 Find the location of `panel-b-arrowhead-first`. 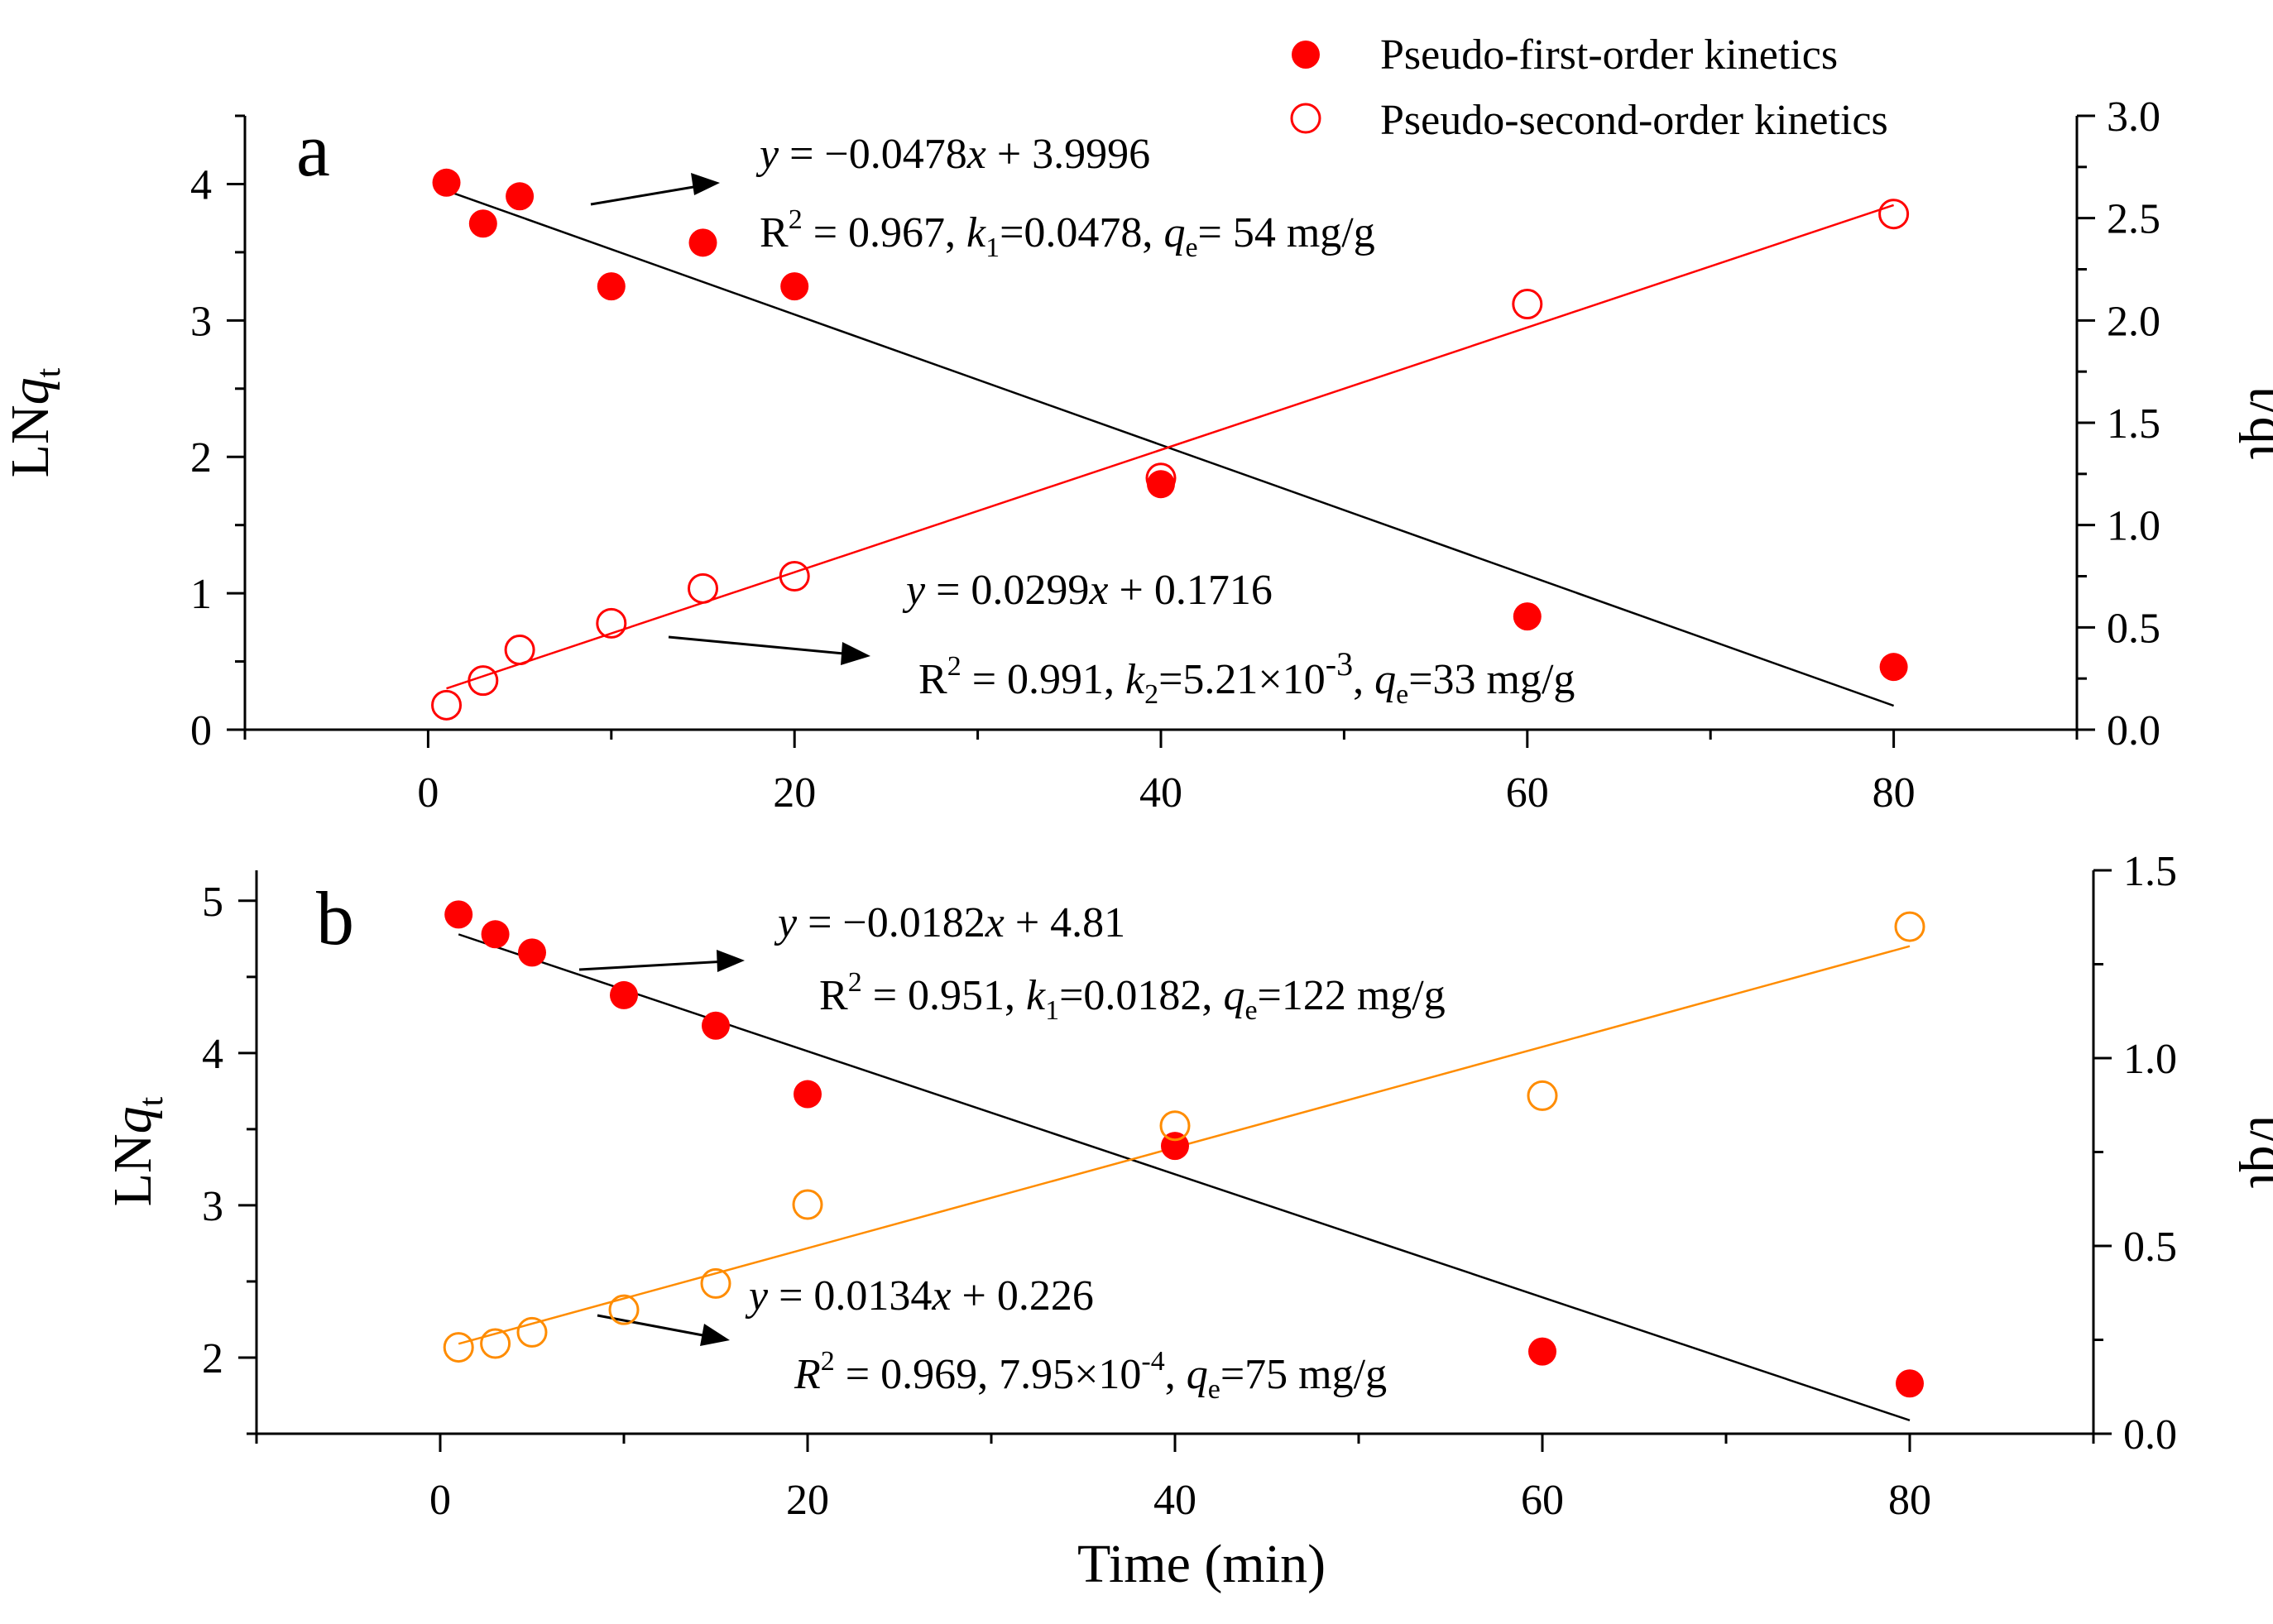

panel-b-arrowhead-first is located at coordinates (731, 961).